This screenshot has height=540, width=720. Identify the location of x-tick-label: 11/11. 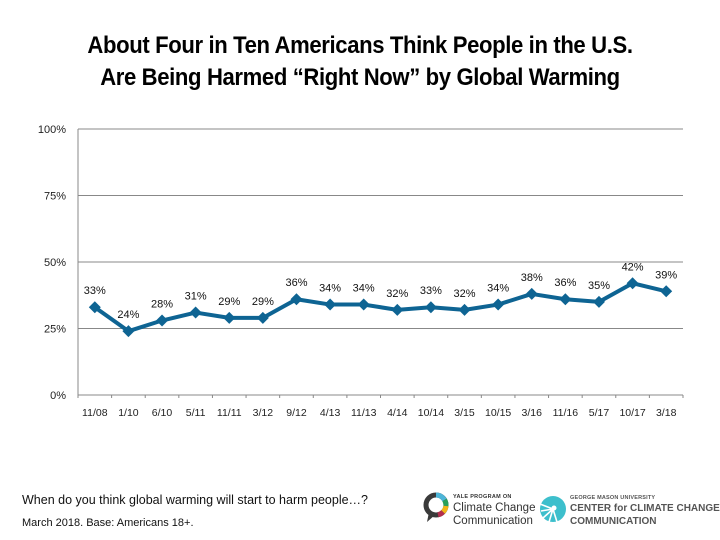
(229, 413).